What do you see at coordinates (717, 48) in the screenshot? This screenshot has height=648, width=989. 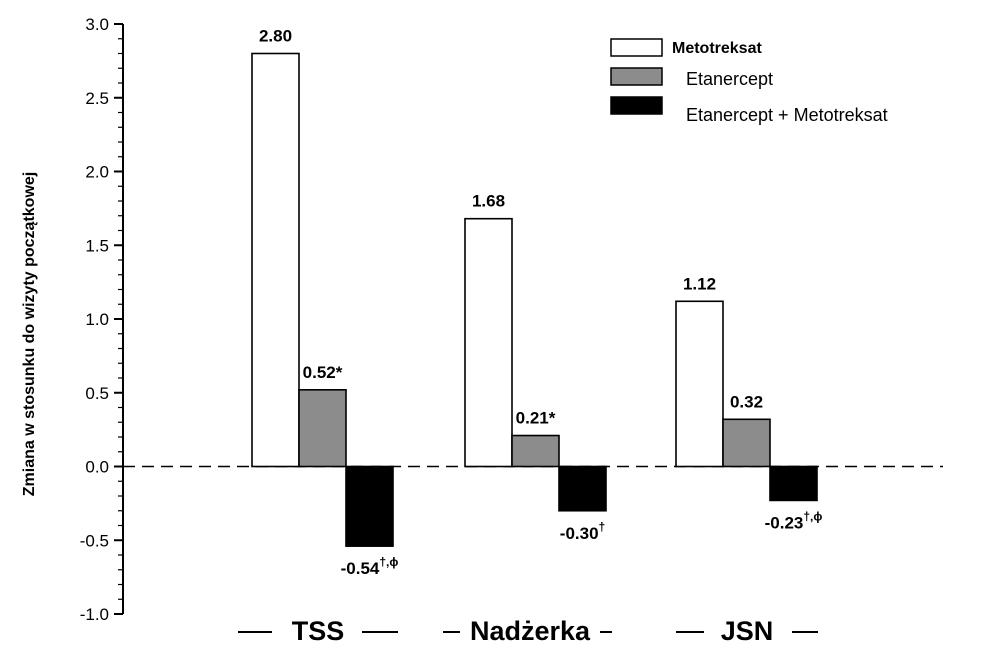 I see `legend-label: Metotreksat` at bounding box center [717, 48].